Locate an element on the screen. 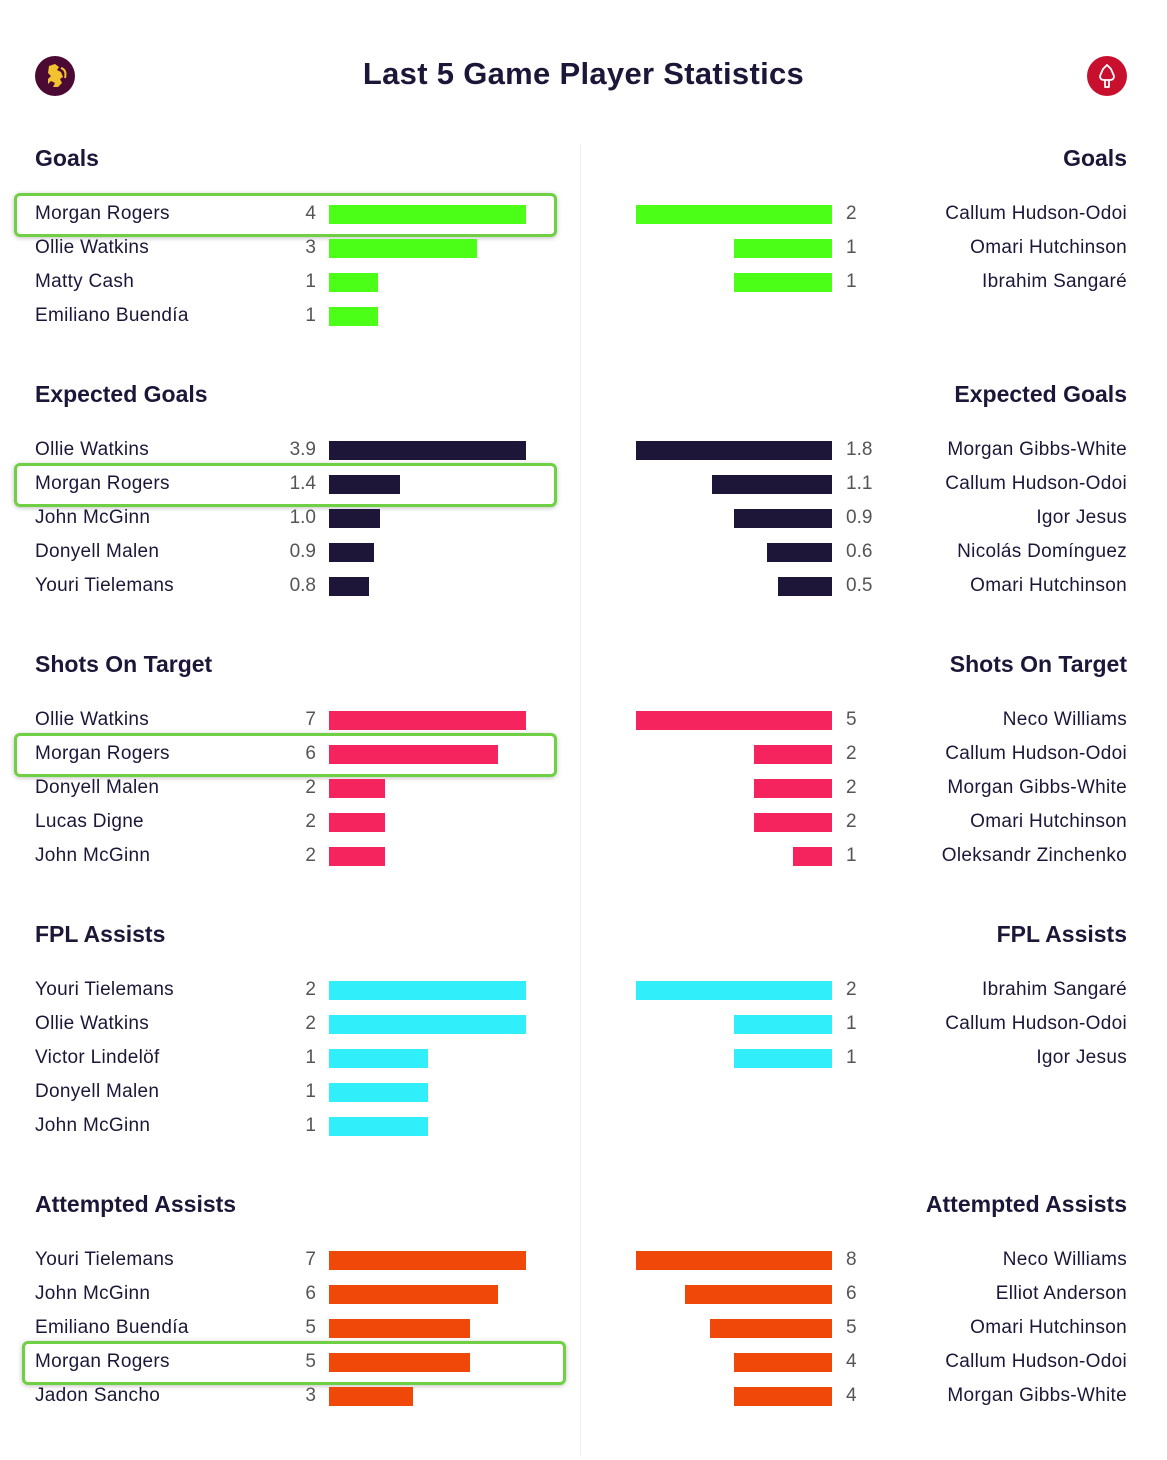 The width and height of the screenshot is (1167, 1460). player-row: Emiliano Buendía 1 is located at coordinates (290, 317).